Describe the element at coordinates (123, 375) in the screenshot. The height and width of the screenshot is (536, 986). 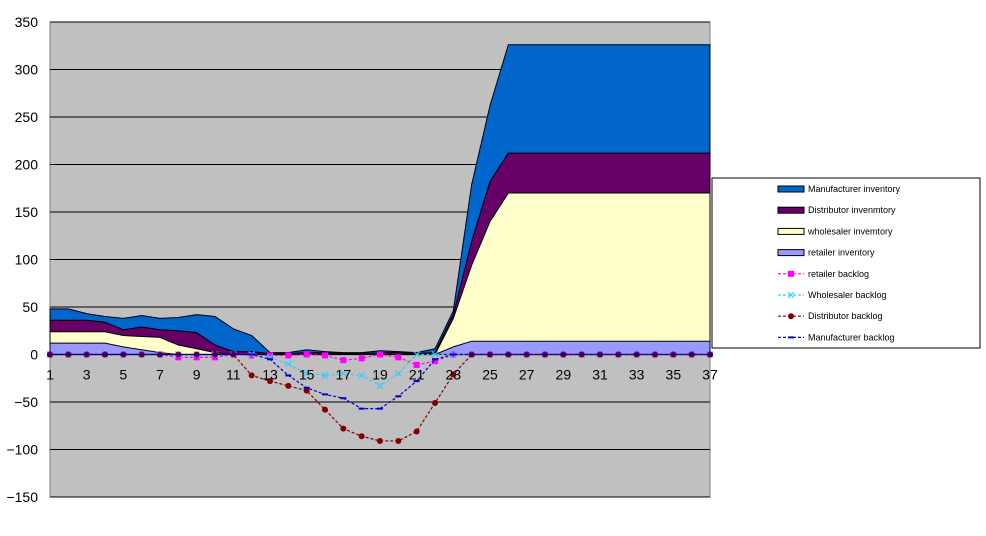
I see `x-tick-label: 5` at that location.